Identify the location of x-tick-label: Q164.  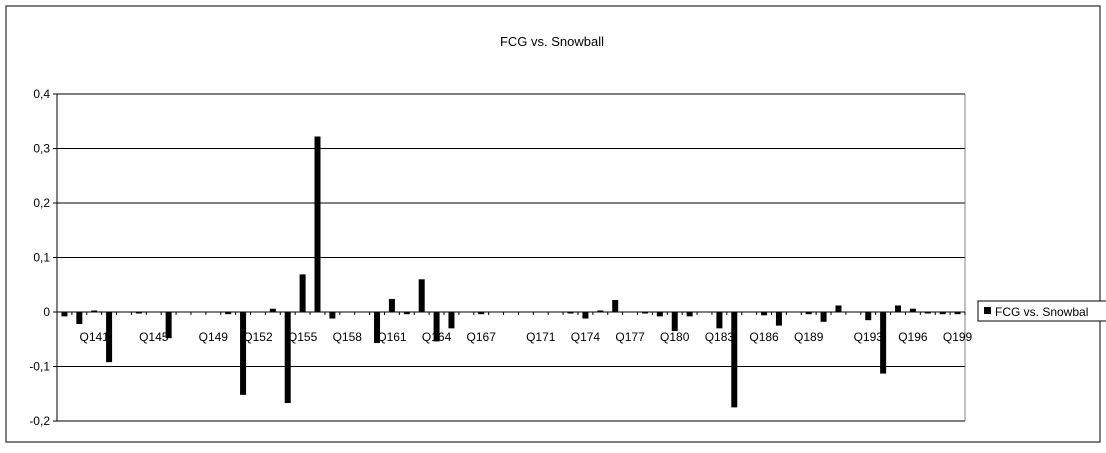
(437, 337).